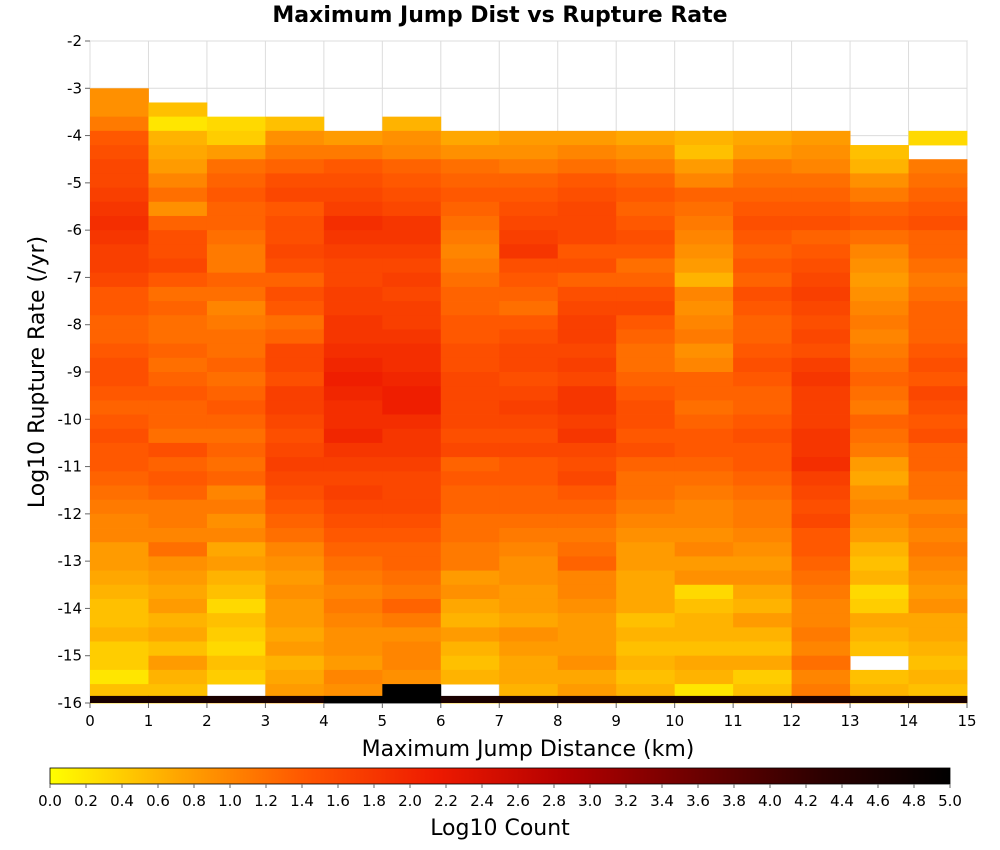 The image size is (1000, 850). Describe the element at coordinates (74, 183) in the screenshot. I see `y-tick-label: -5` at that location.